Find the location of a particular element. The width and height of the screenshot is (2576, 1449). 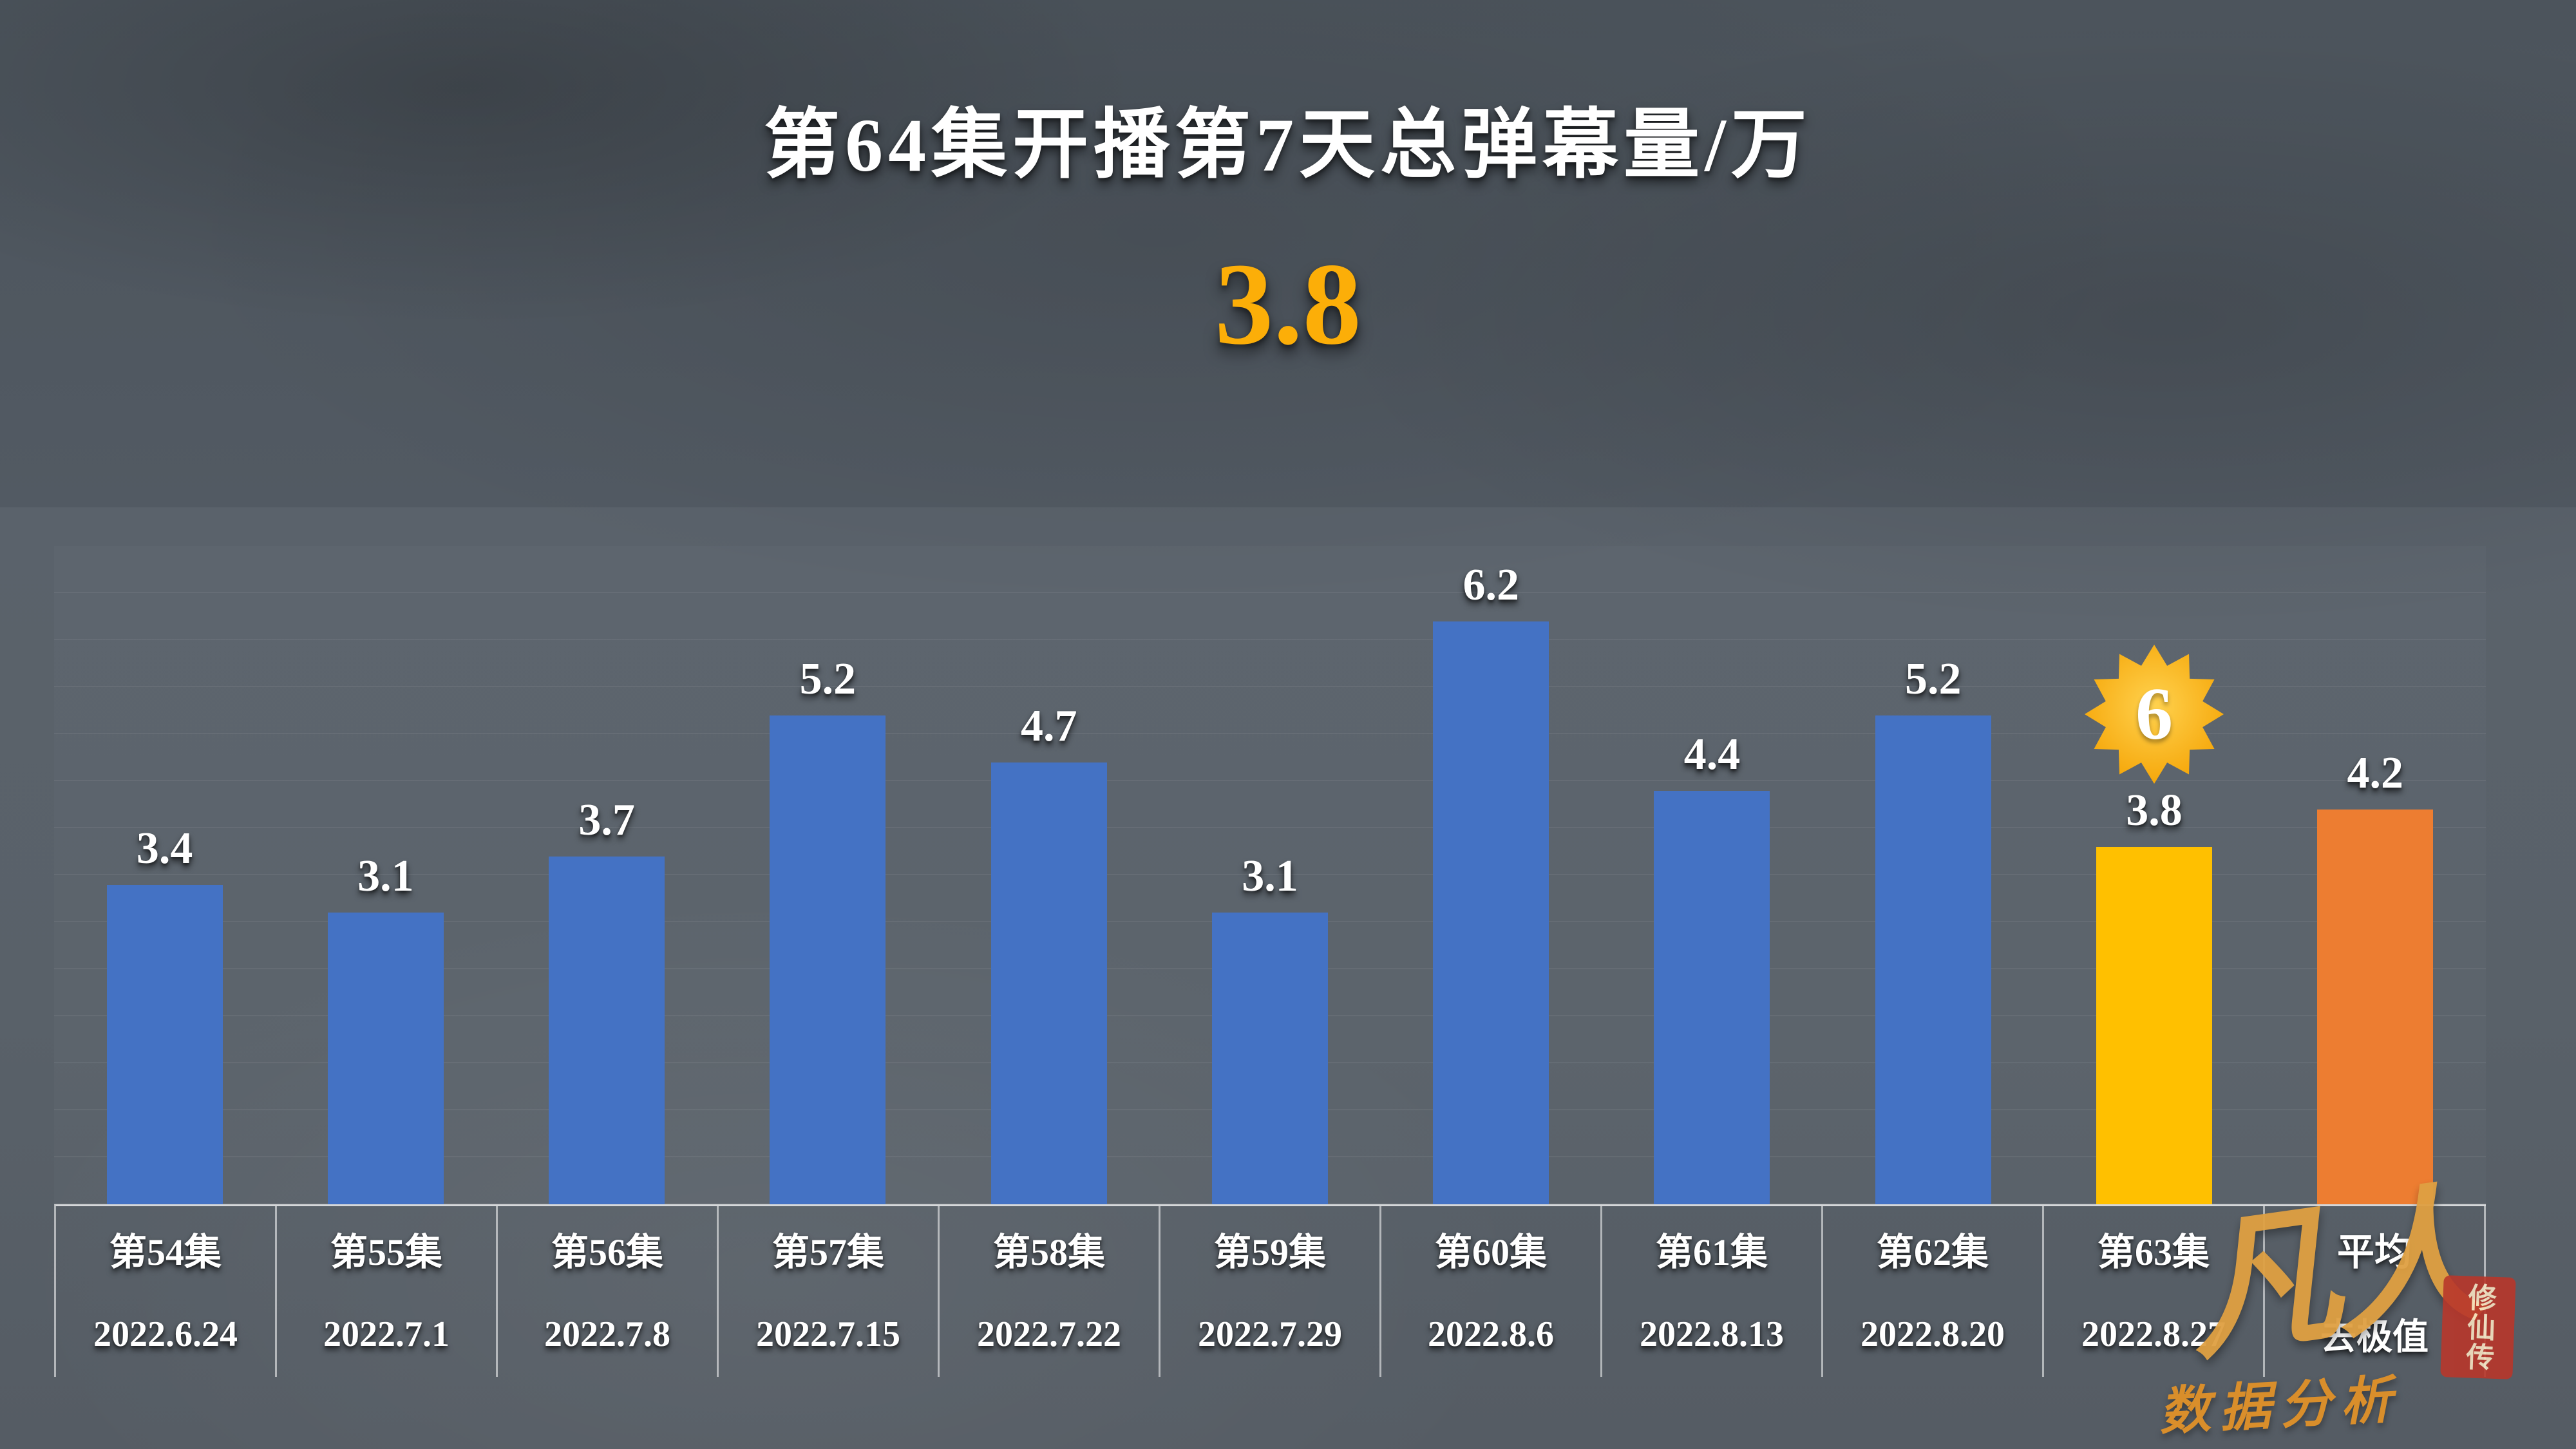

axis-date-label: 去极值 is located at coordinates (2374, 1338).